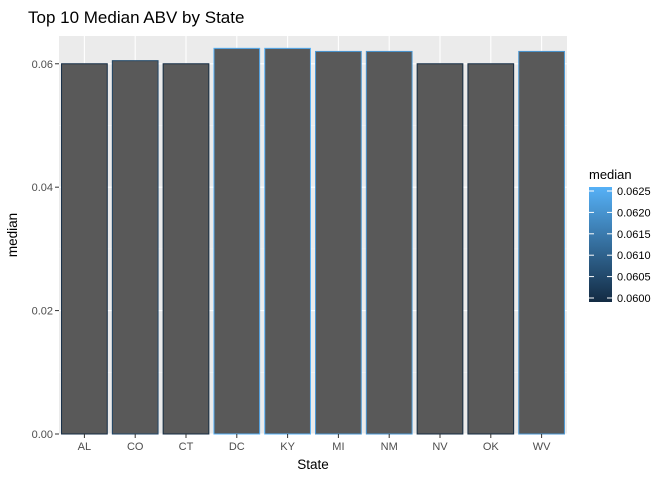 The width and height of the screenshot is (672, 480). Describe the element at coordinates (42, 312) in the screenshot. I see `y-tick-label: 0.02` at that location.